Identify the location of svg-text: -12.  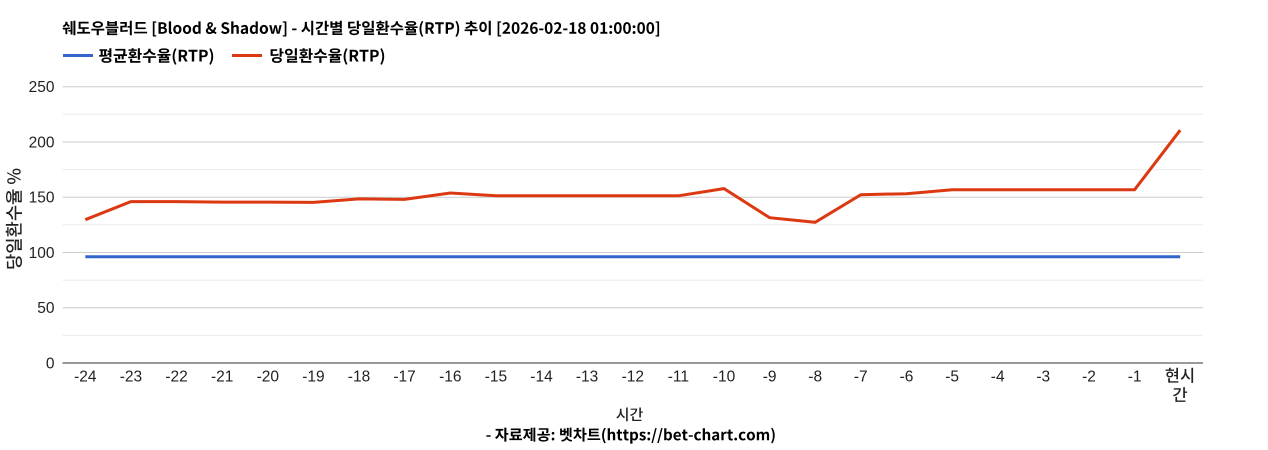
(633, 376).